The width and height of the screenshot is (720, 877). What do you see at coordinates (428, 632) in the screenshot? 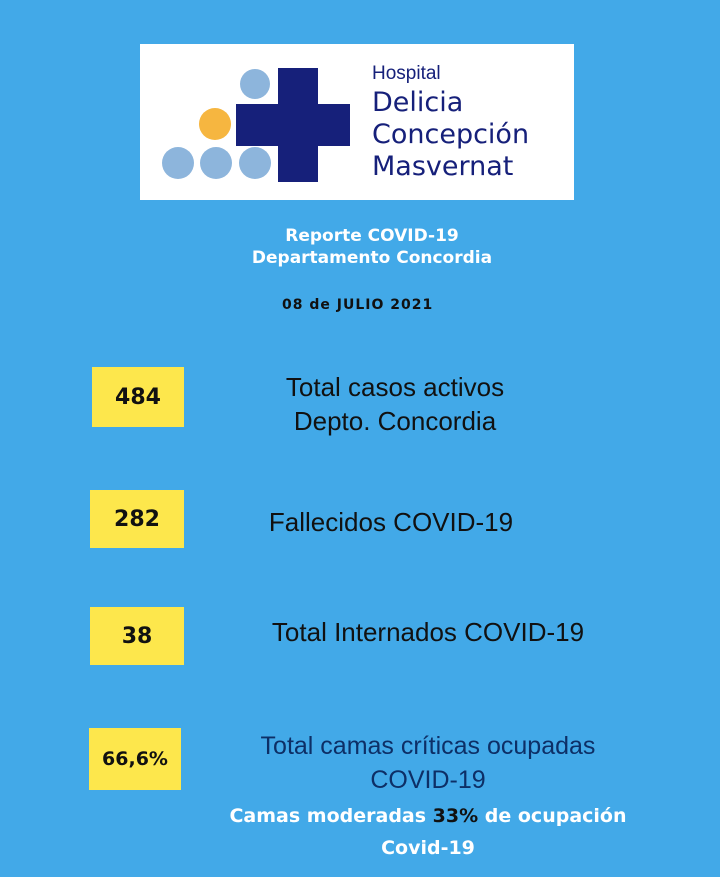
I see `hospitalized-label: Total Internados COVID-19` at bounding box center [428, 632].